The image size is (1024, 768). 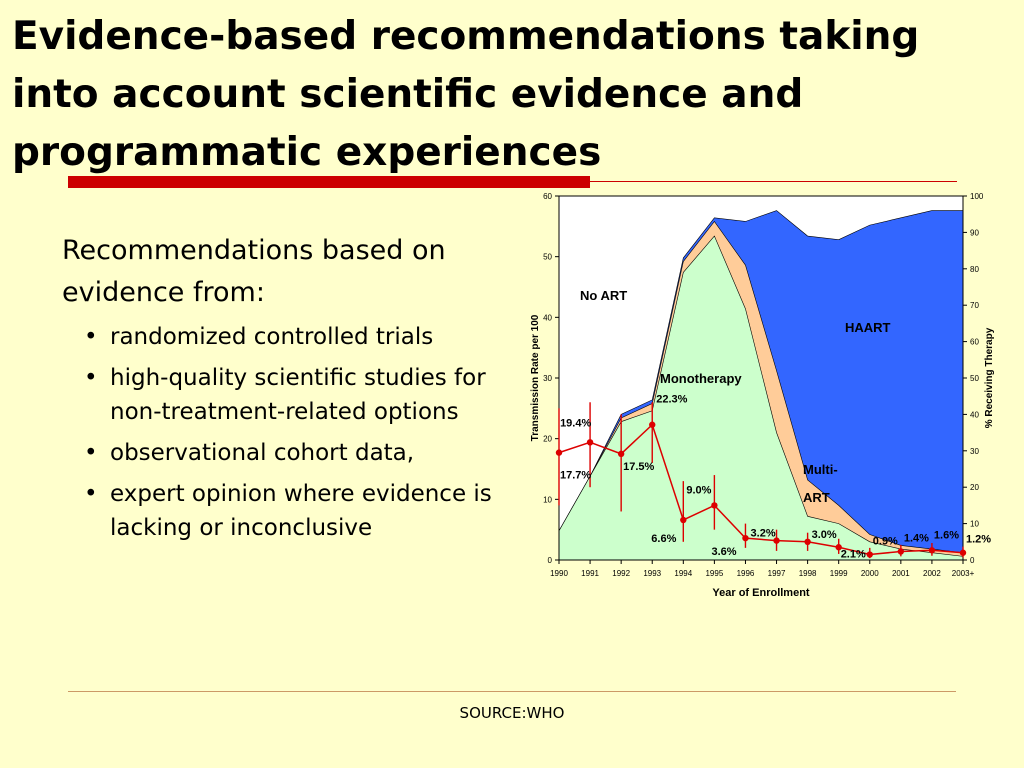 I want to click on area-label-no_art: No ART, so click(x=603, y=295).